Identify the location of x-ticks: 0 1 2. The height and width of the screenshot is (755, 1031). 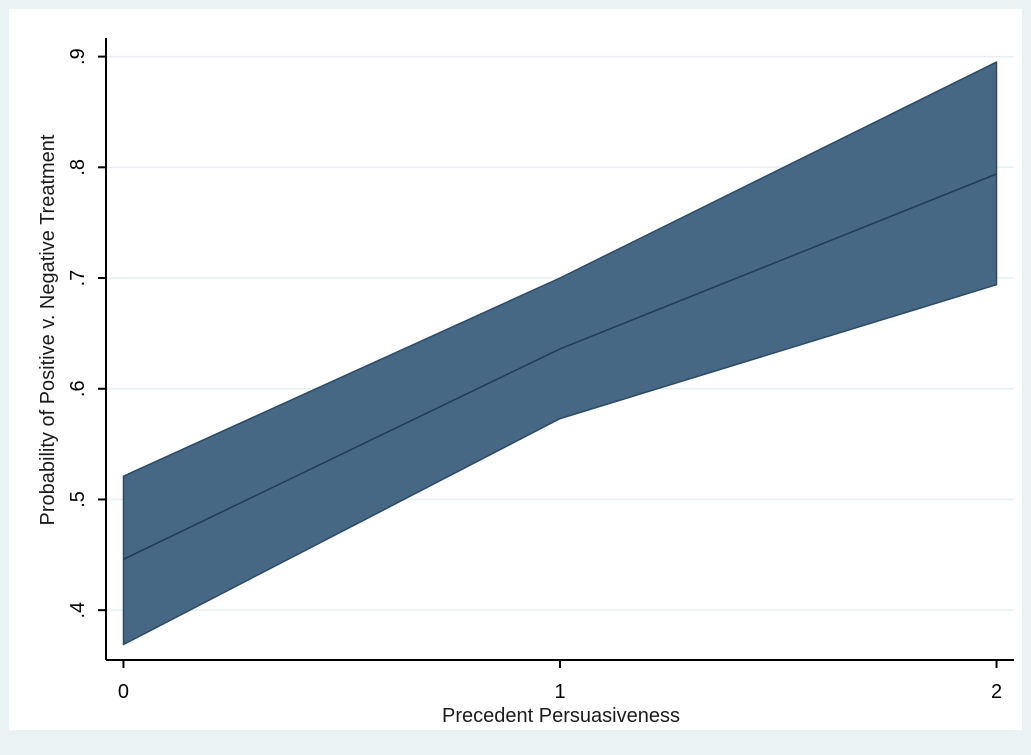
(560, 681).